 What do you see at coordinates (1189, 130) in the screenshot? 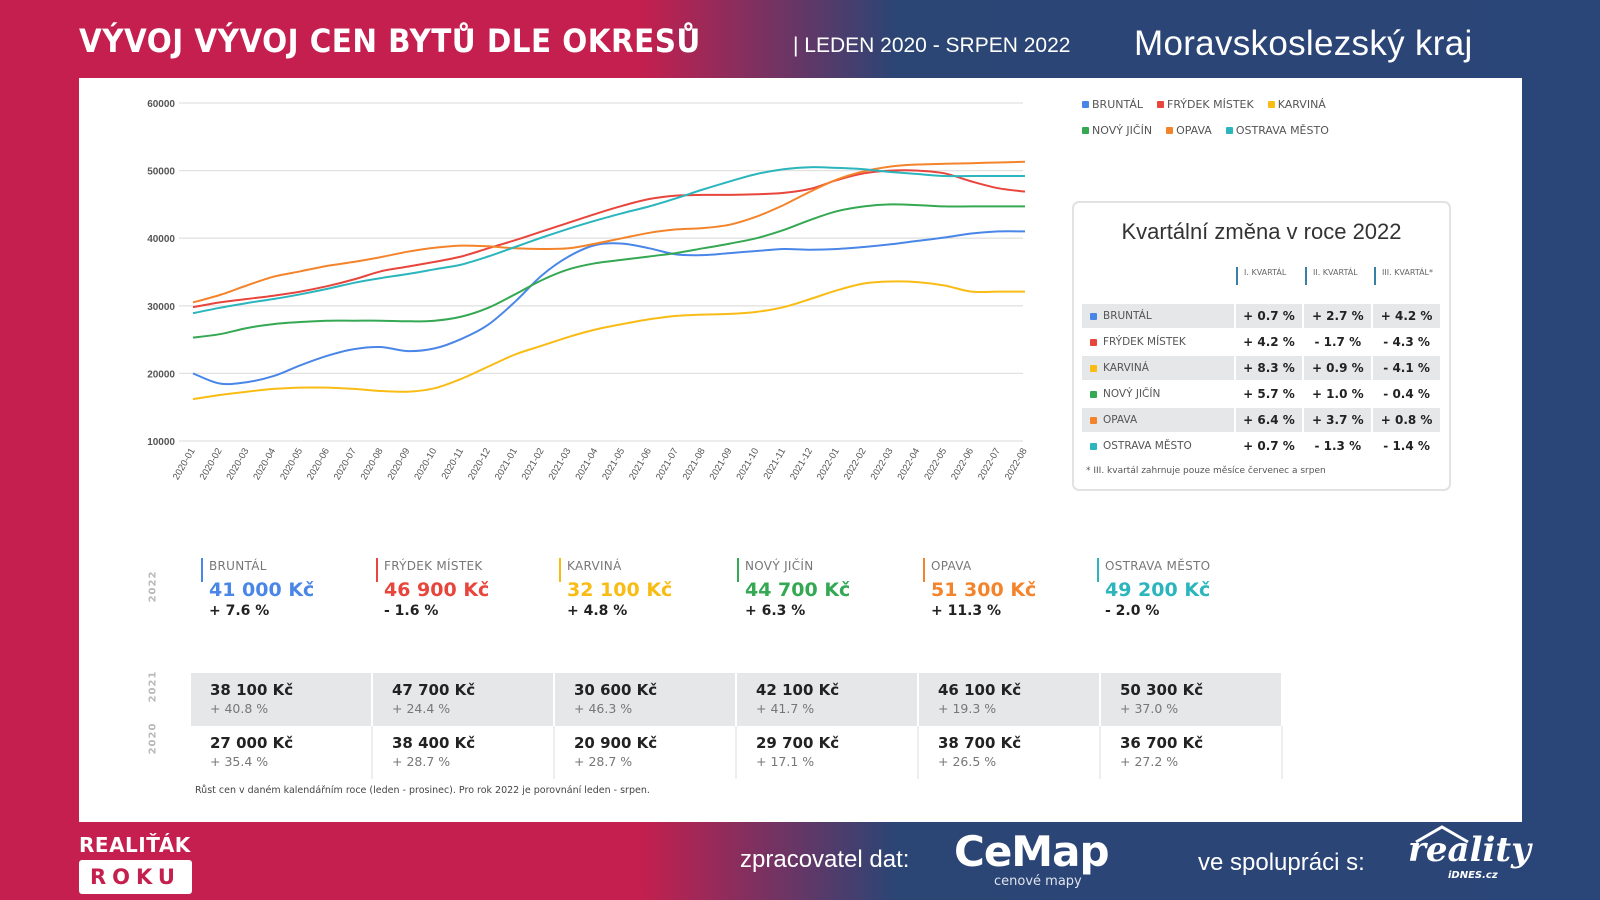
I see `legend-item: OPAVA` at bounding box center [1189, 130].